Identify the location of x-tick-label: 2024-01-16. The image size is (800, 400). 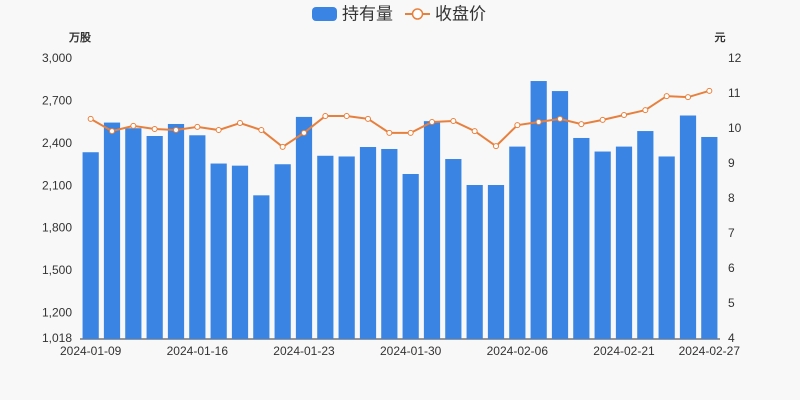
(198, 351).